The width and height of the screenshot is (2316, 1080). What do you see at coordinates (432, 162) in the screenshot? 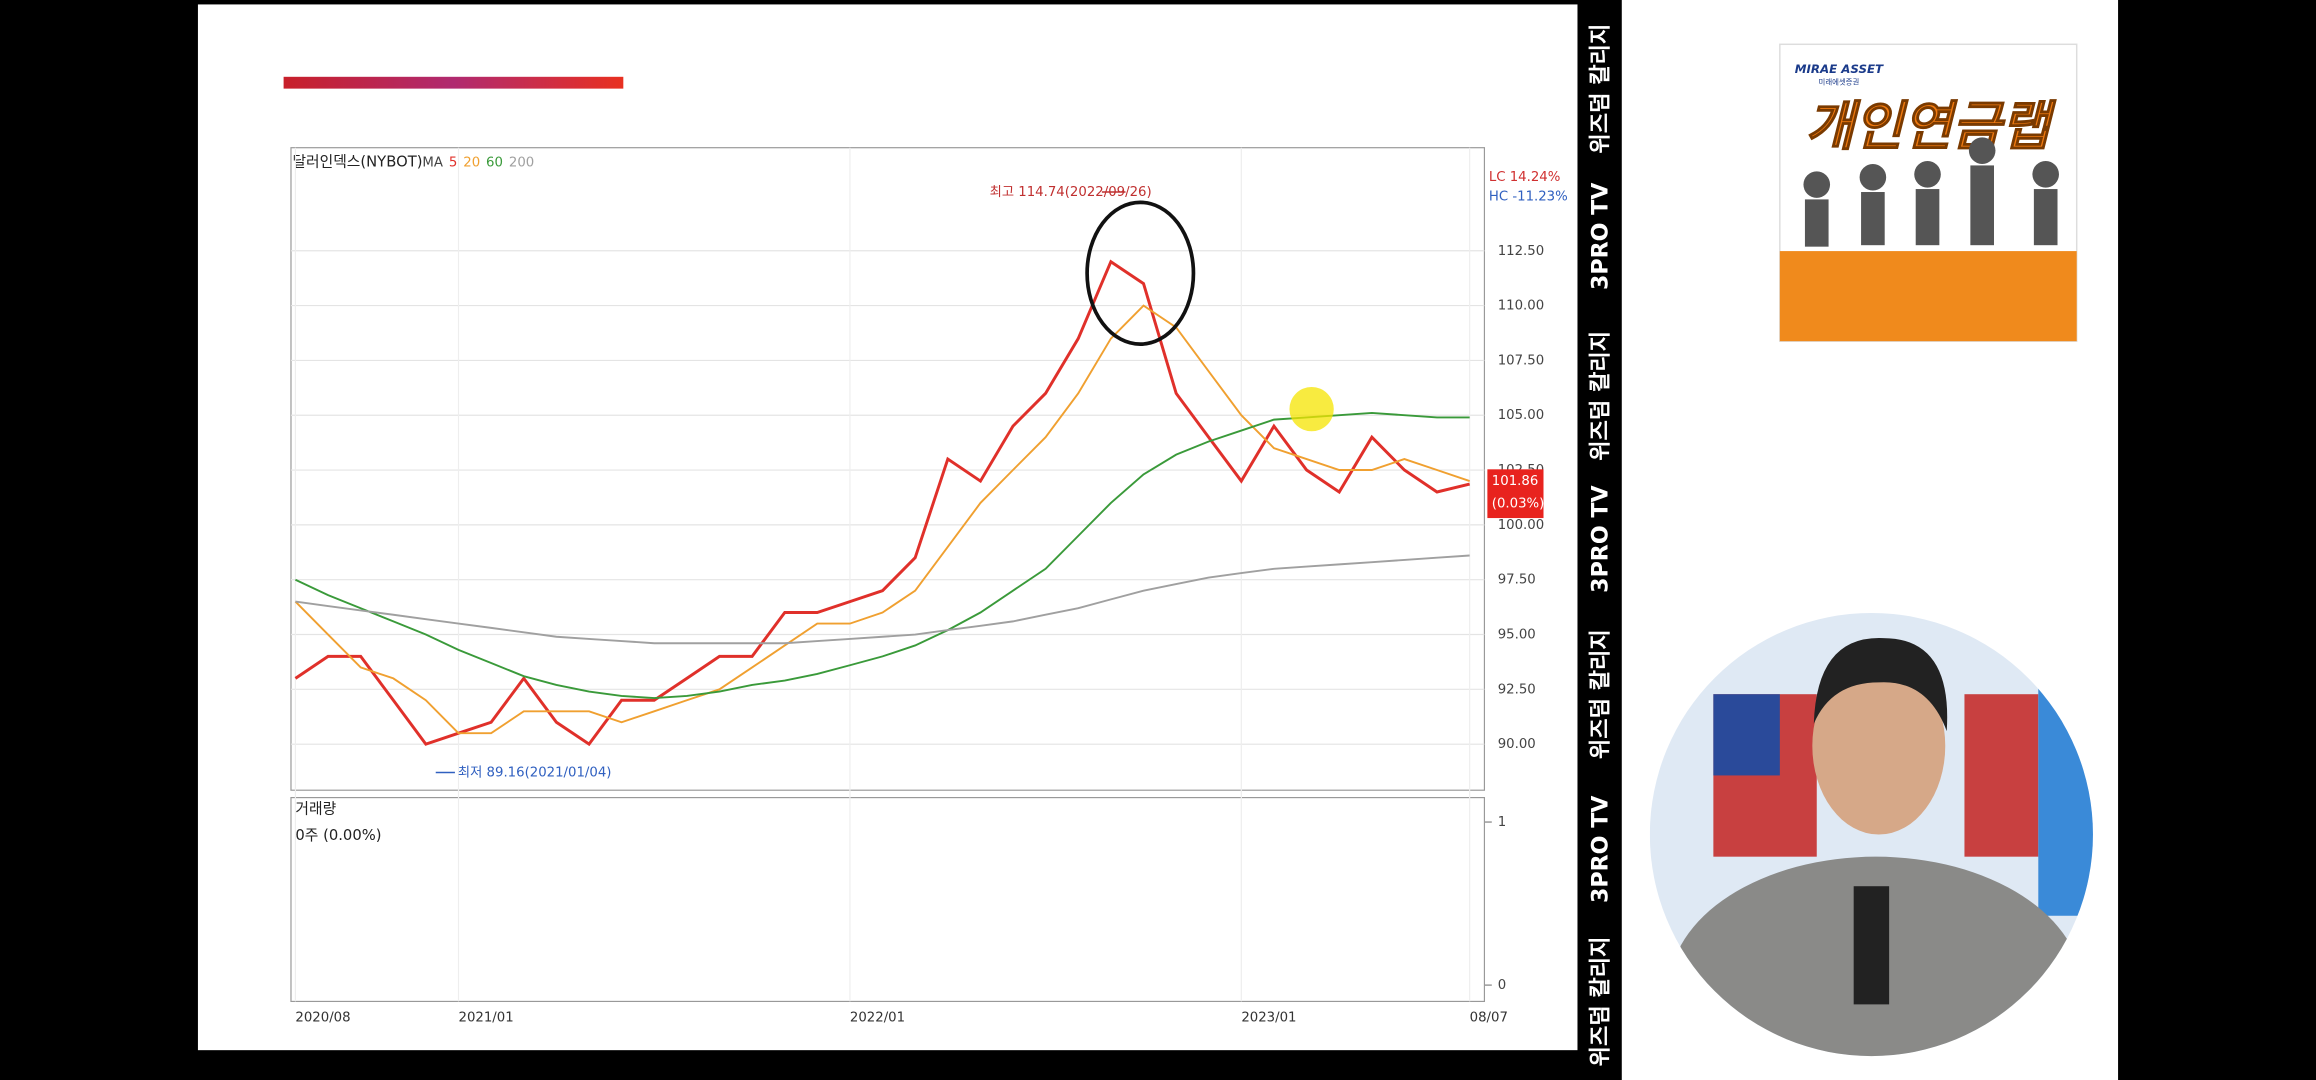
I see `legend-label: MA` at bounding box center [432, 162].